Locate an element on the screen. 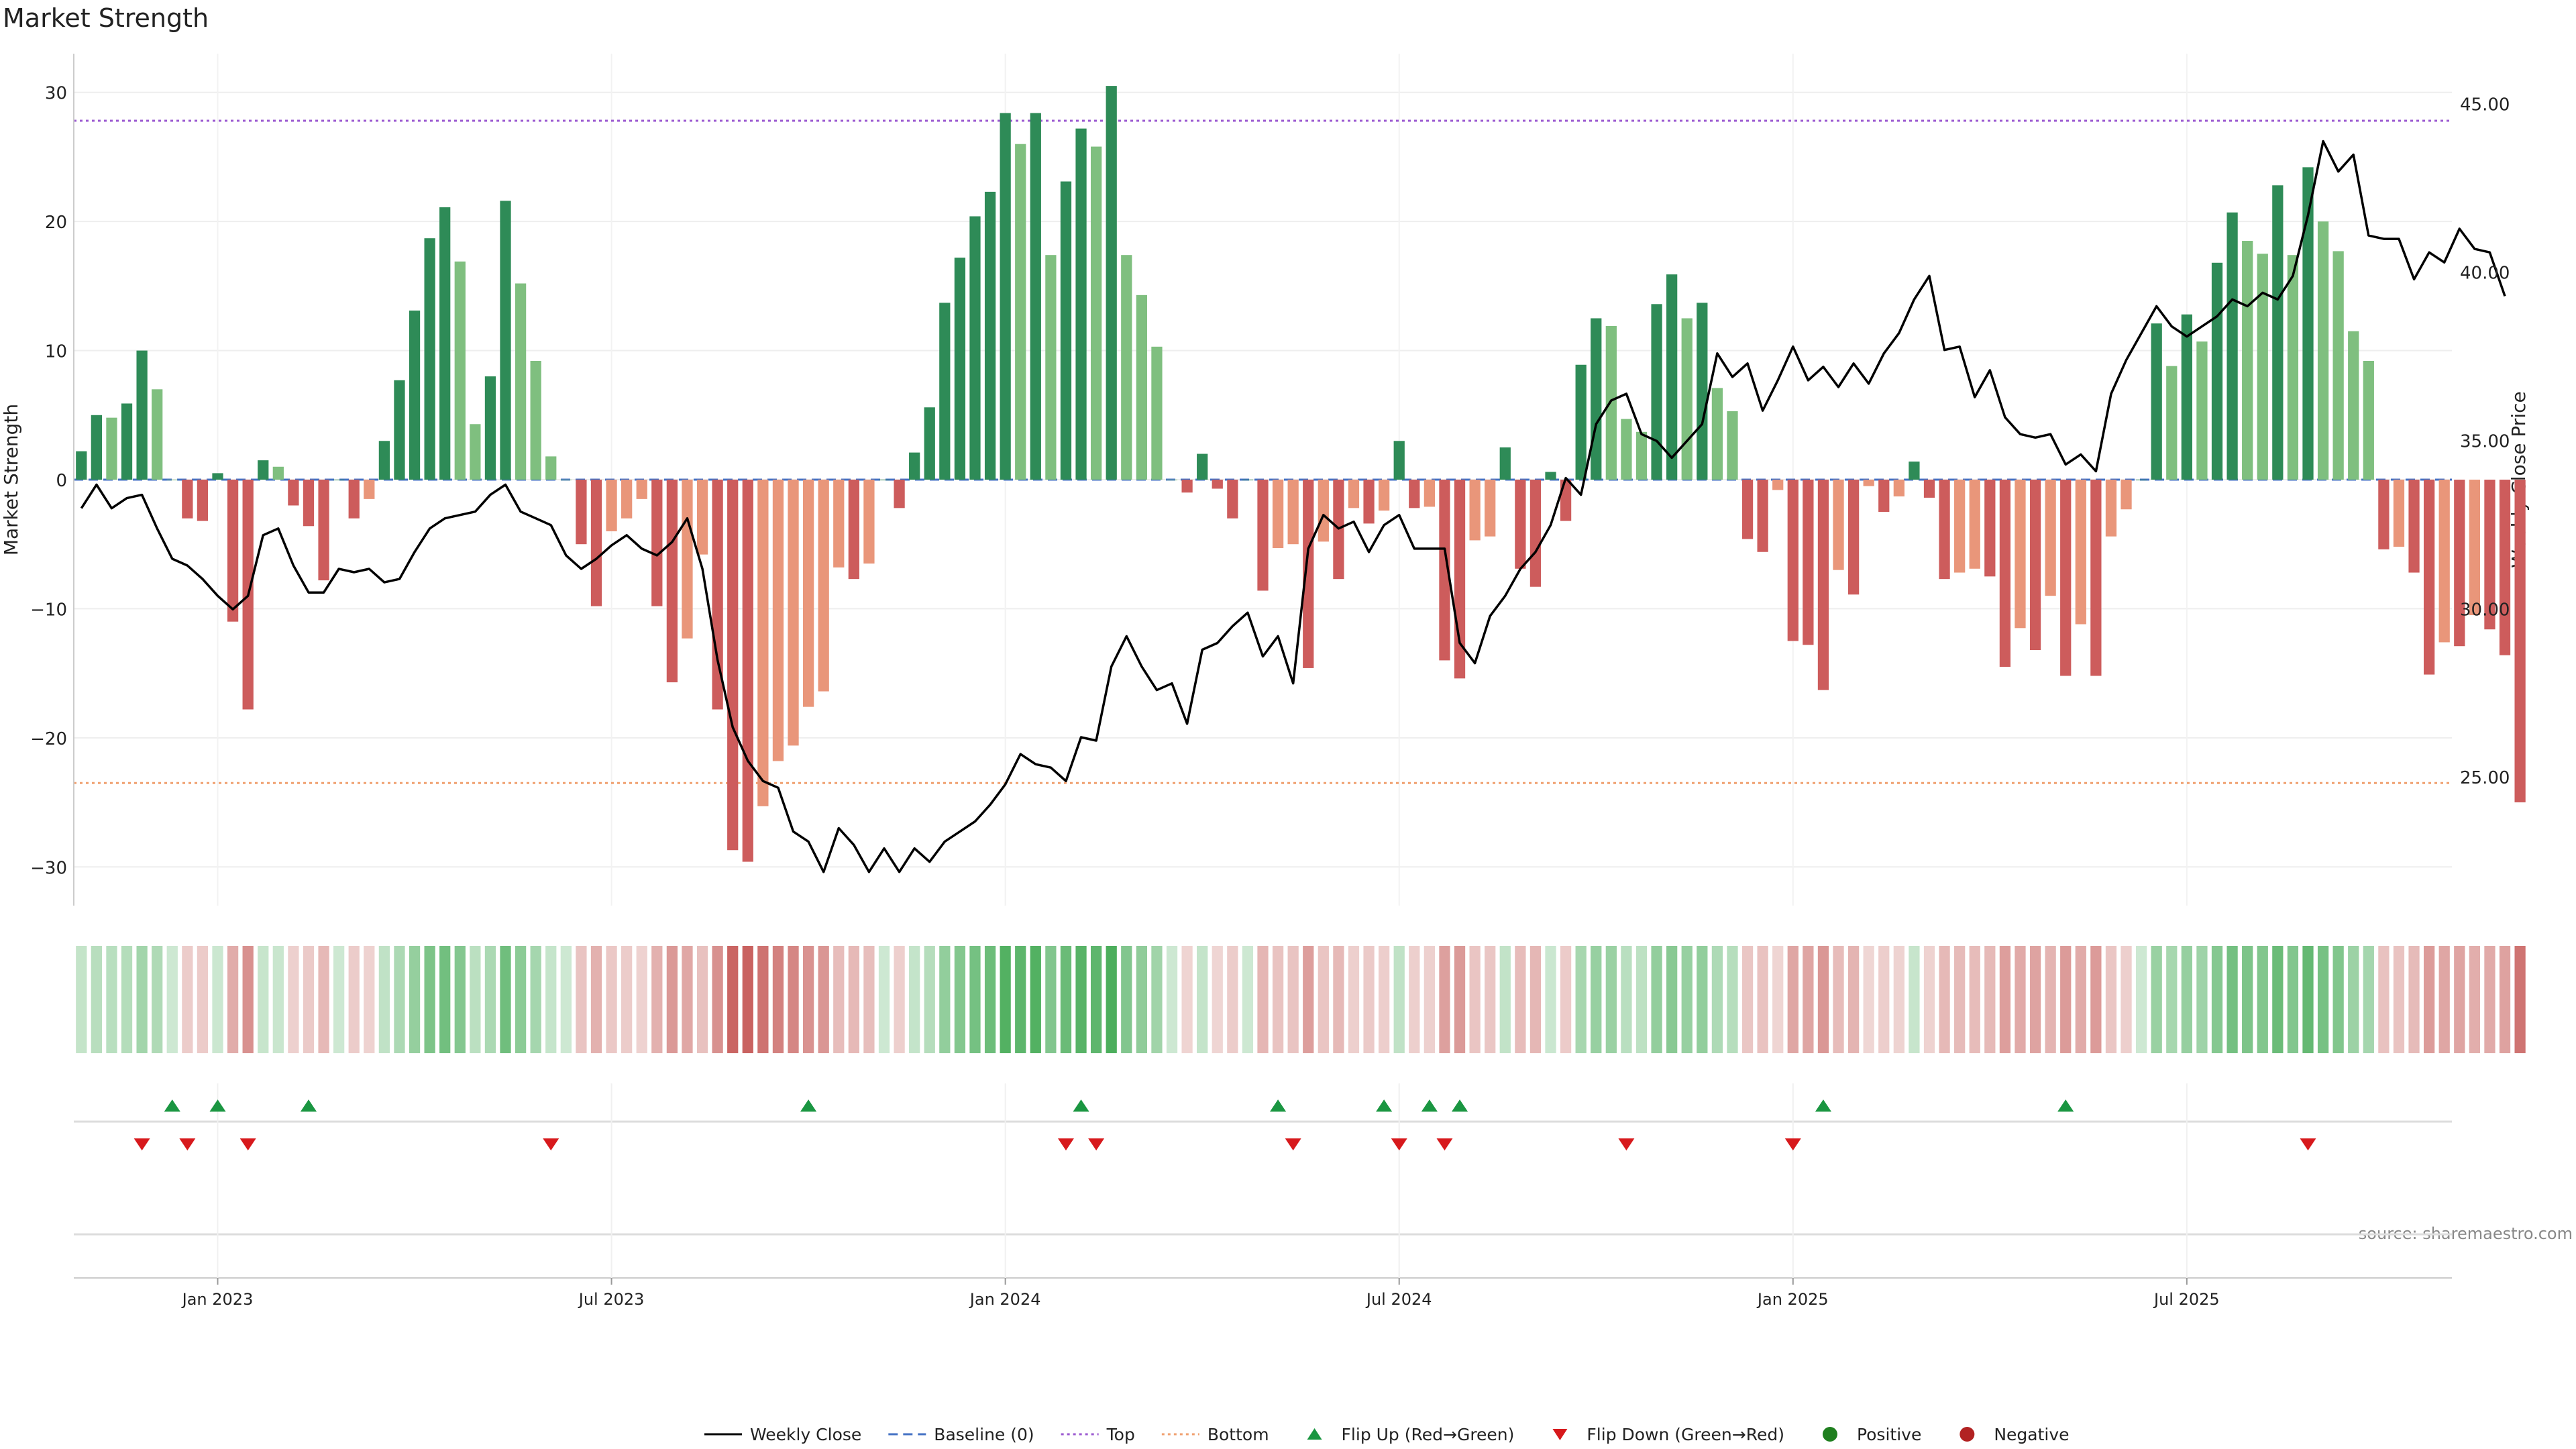 The image size is (2576, 1449). legend-label: Flip Up (Red→Green) is located at coordinates (1428, 1434).